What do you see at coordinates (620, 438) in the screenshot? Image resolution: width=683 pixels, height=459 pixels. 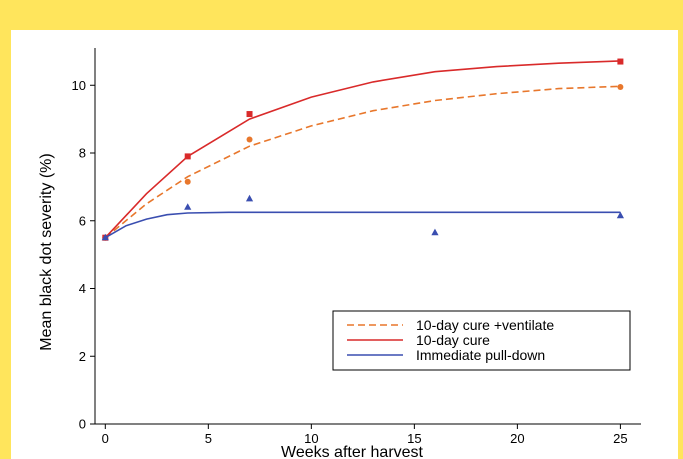 I see `x-tick-label: 25` at bounding box center [620, 438].